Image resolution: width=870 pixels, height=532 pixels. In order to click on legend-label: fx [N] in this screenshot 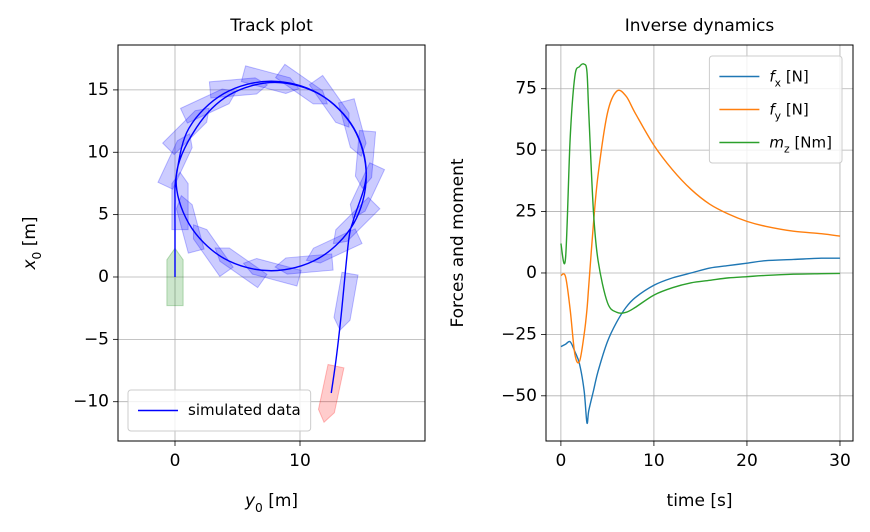, I will do `click(788, 78)`.